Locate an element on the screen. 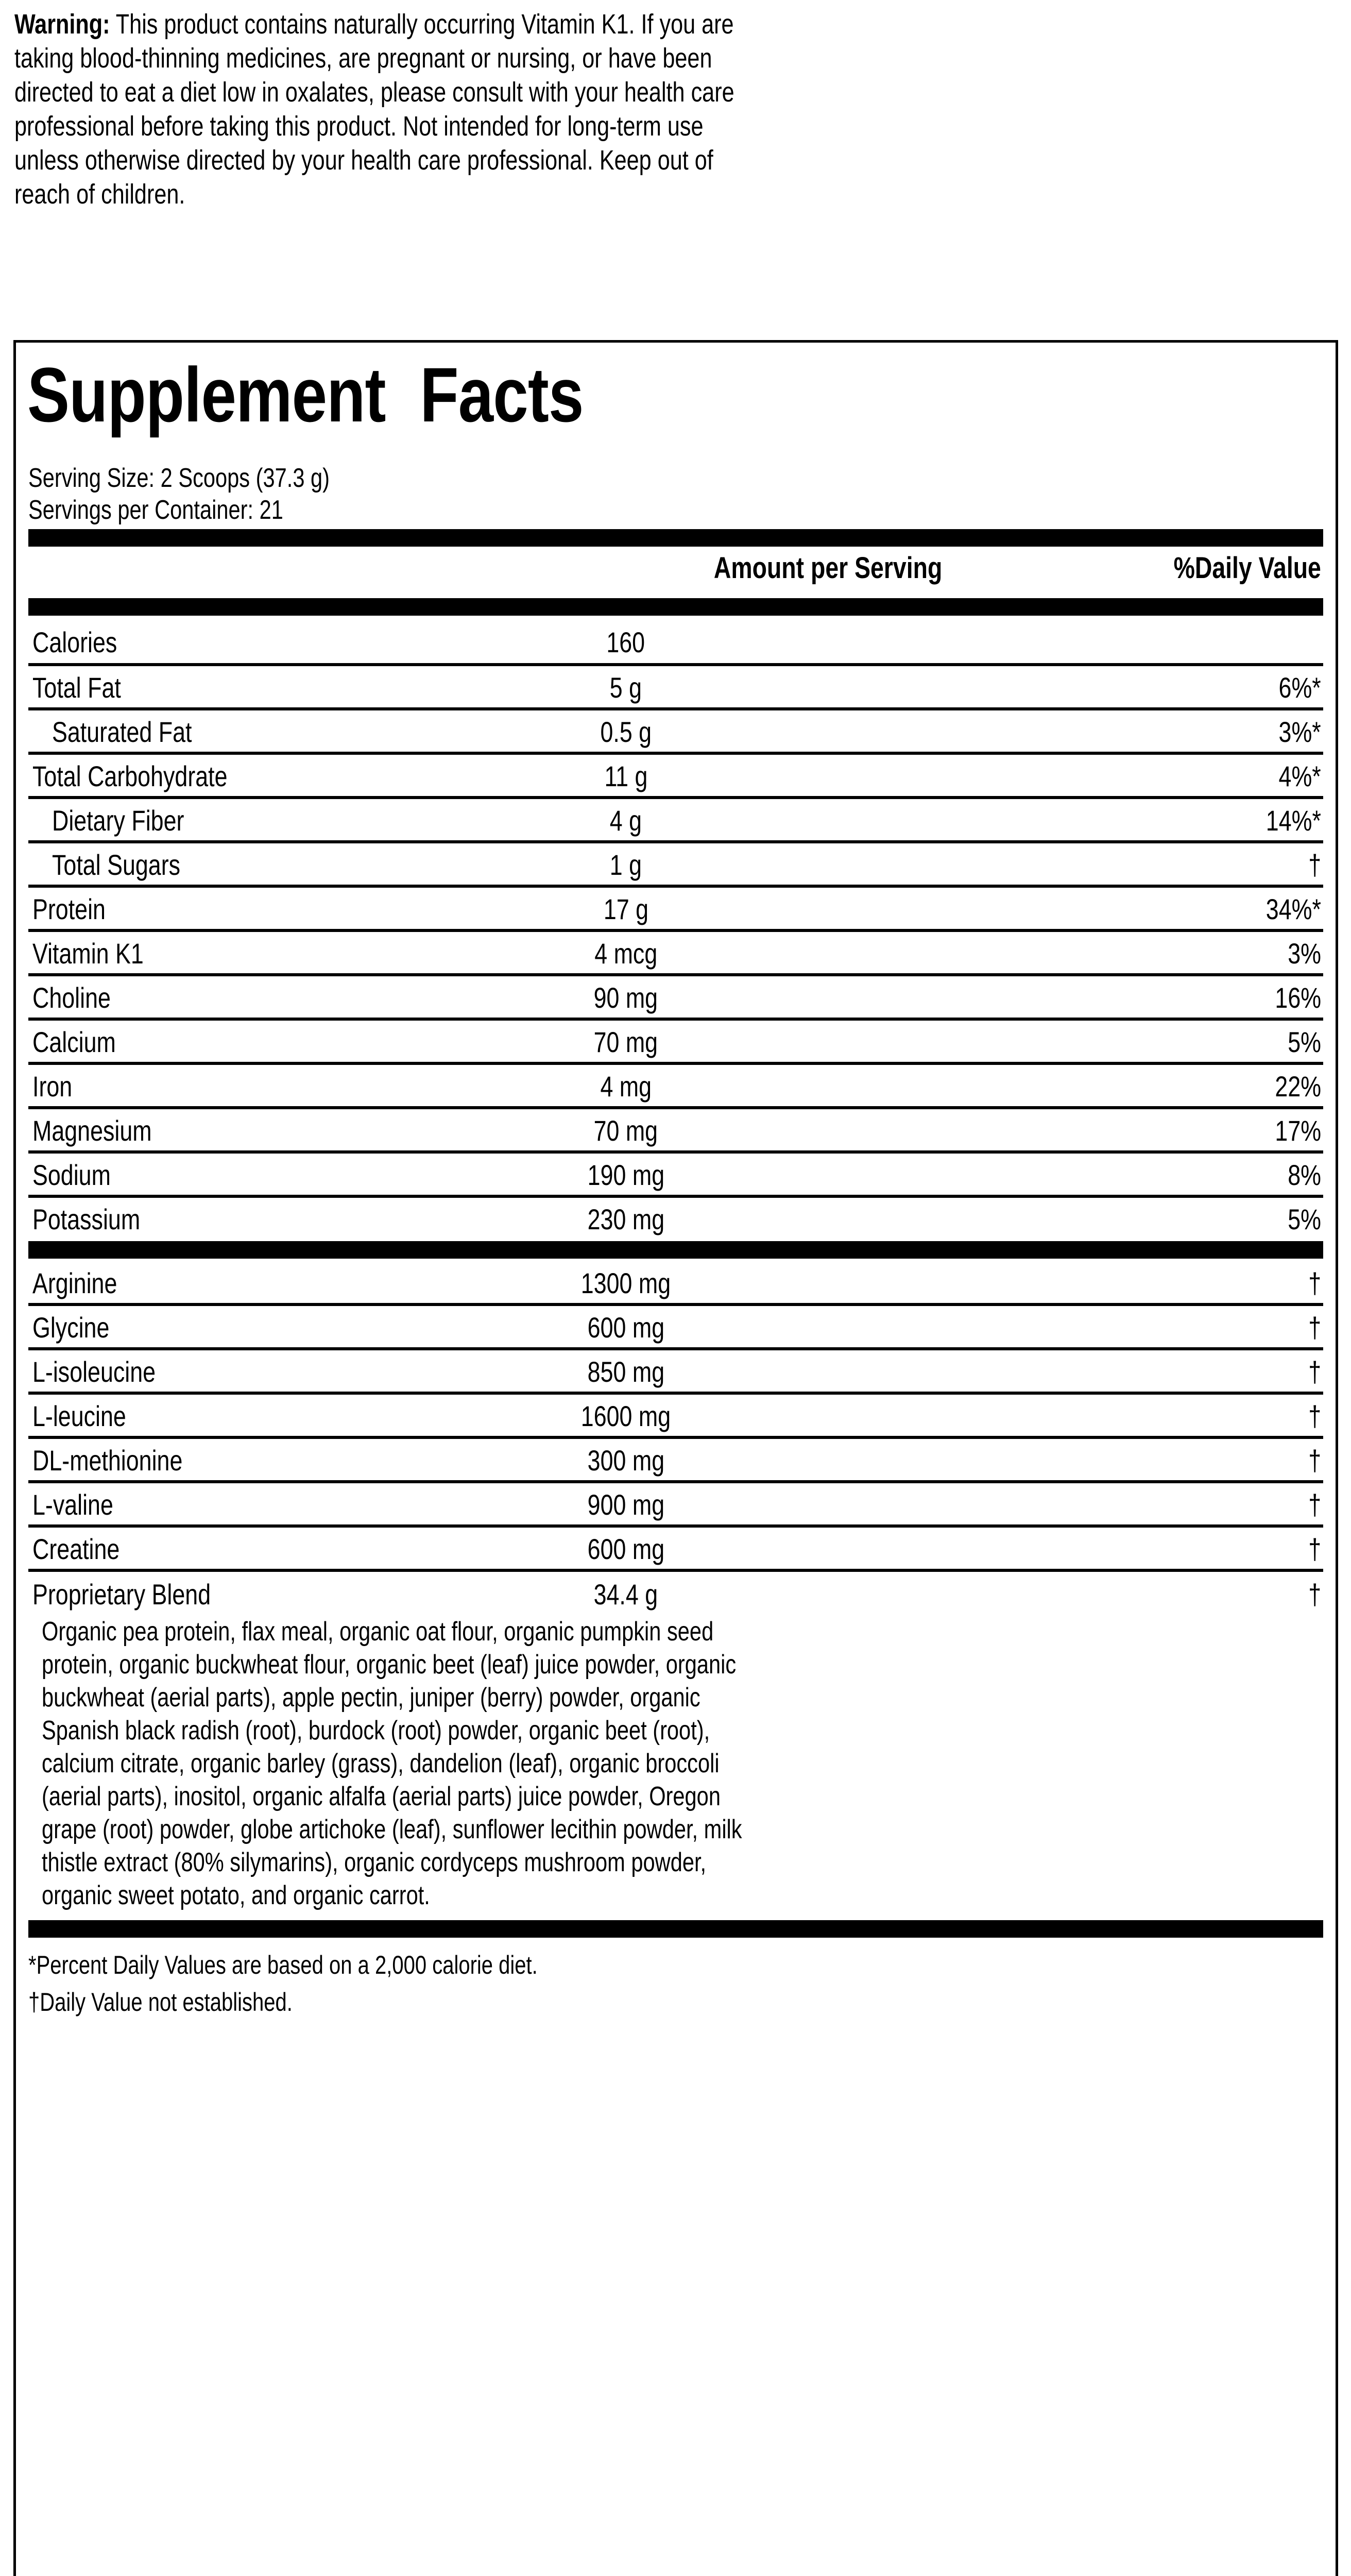 Image resolution: width=1351 pixels, height=2576 pixels. row-name: Arginine is located at coordinates (75, 1283).